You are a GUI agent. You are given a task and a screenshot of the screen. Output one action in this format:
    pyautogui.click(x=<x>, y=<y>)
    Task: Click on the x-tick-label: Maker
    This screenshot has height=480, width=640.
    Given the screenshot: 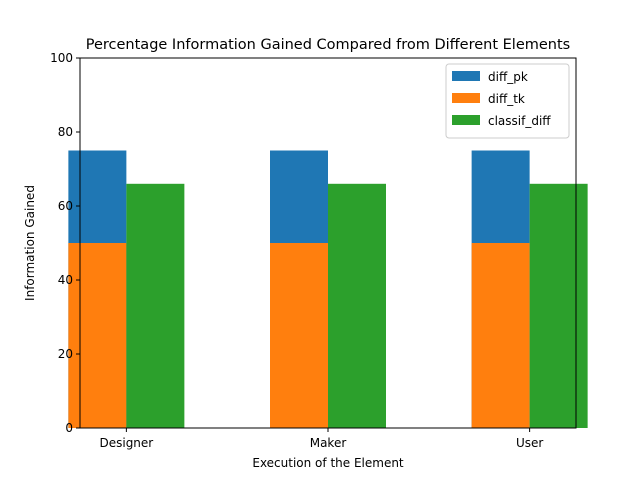 What is the action you would take?
    pyautogui.click(x=328, y=443)
    